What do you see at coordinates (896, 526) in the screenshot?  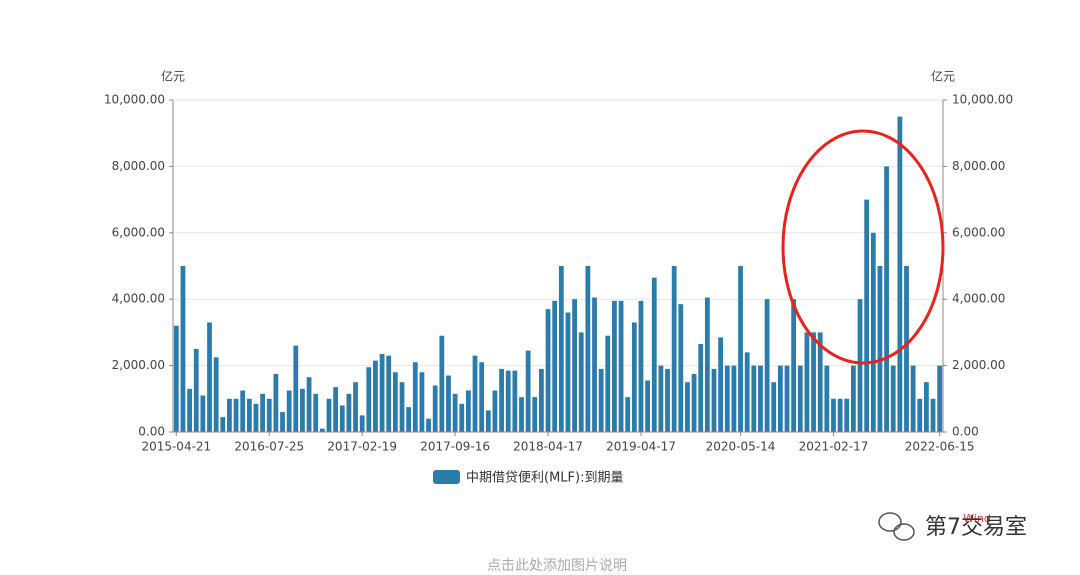 I see `wechat-icon` at bounding box center [896, 526].